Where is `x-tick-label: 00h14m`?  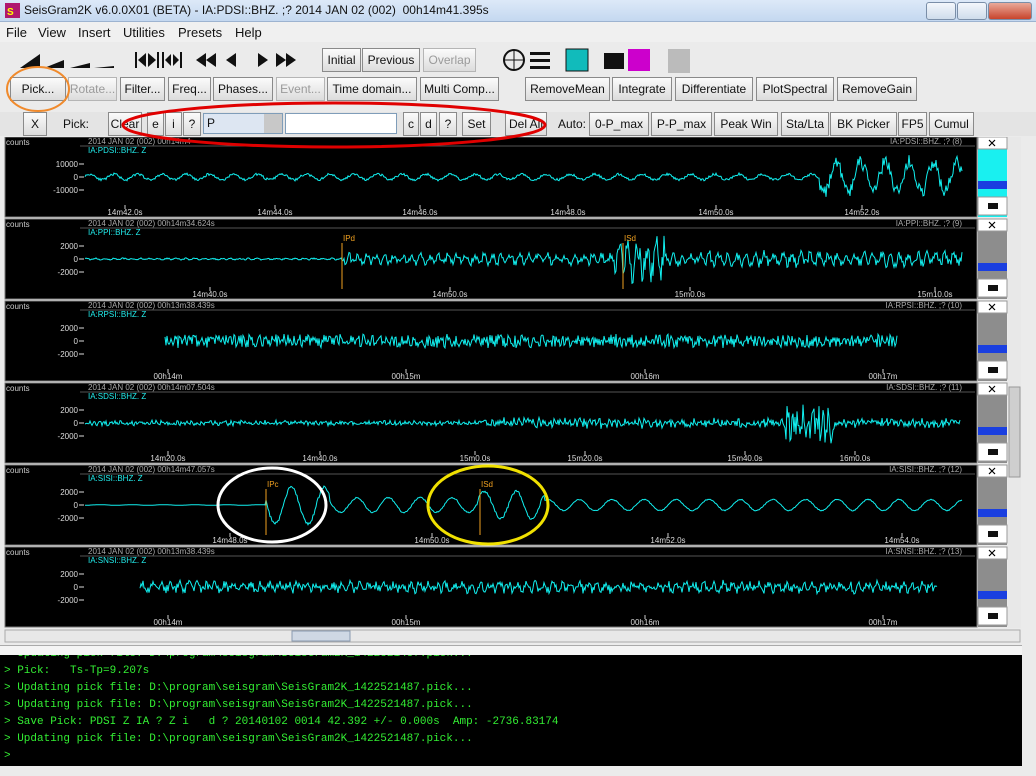 x-tick-label: 00h14m is located at coordinates (168, 622).